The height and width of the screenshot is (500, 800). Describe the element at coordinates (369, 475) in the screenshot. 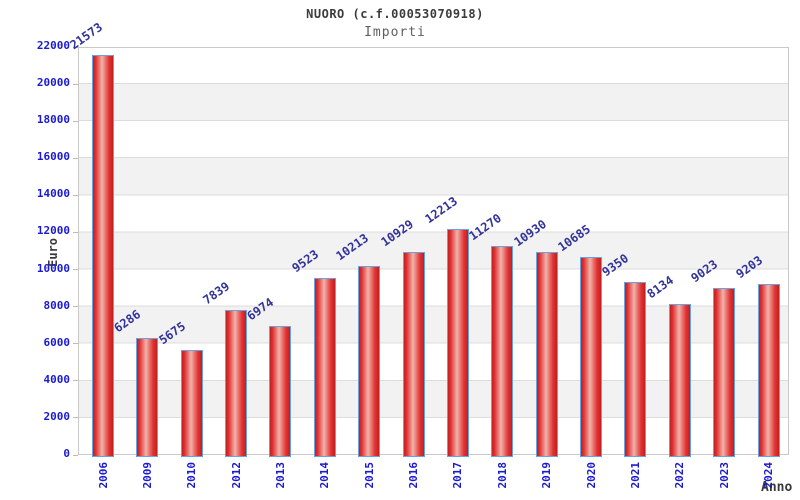

I see `x-tick-label: 2015` at that location.